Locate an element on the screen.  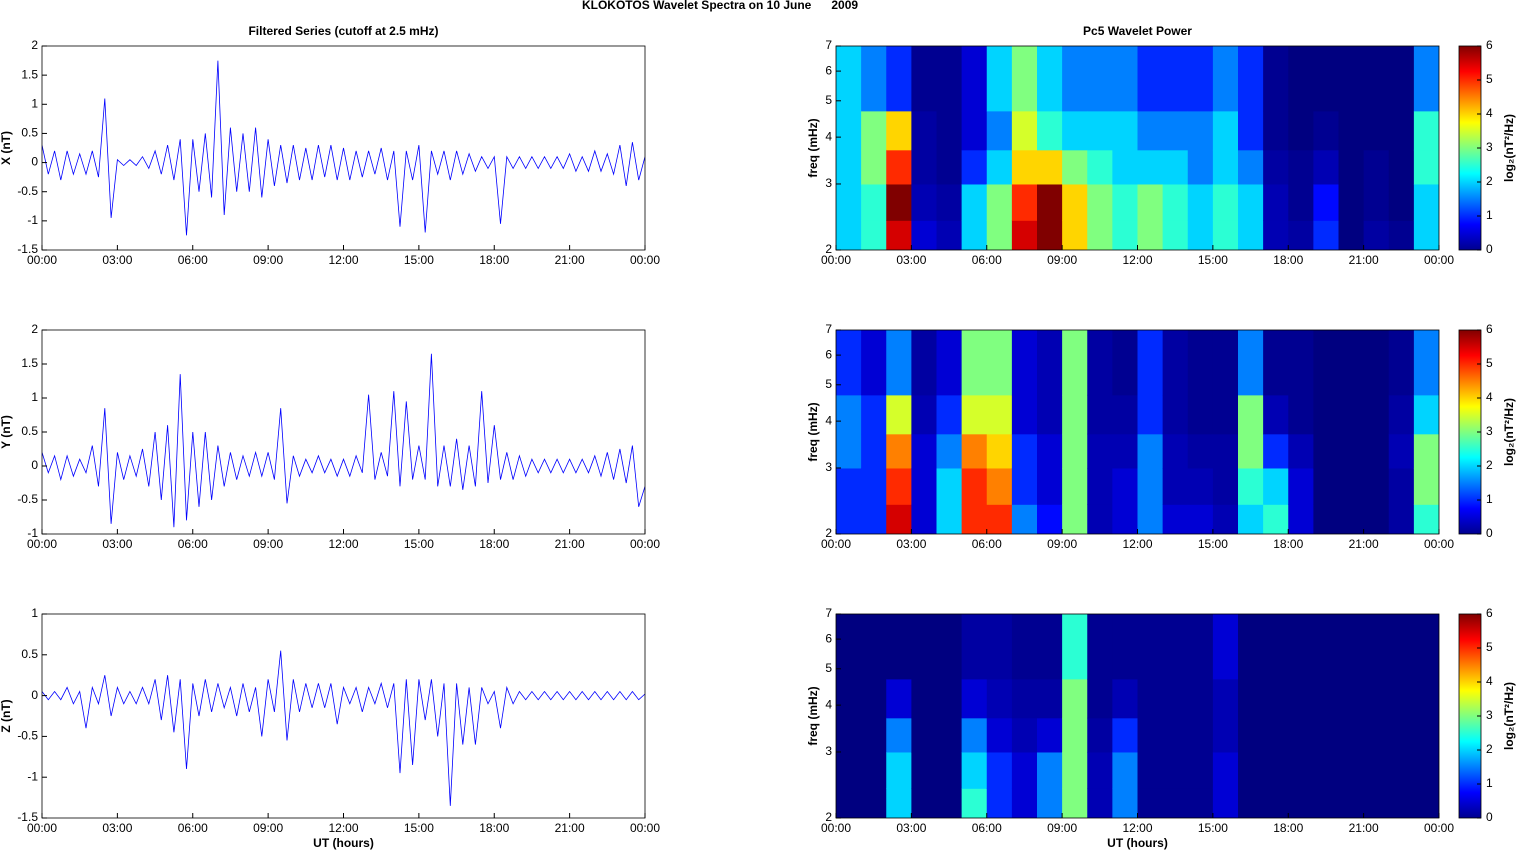
y-tick-label: 0.5 is located at coordinates (29, 133).